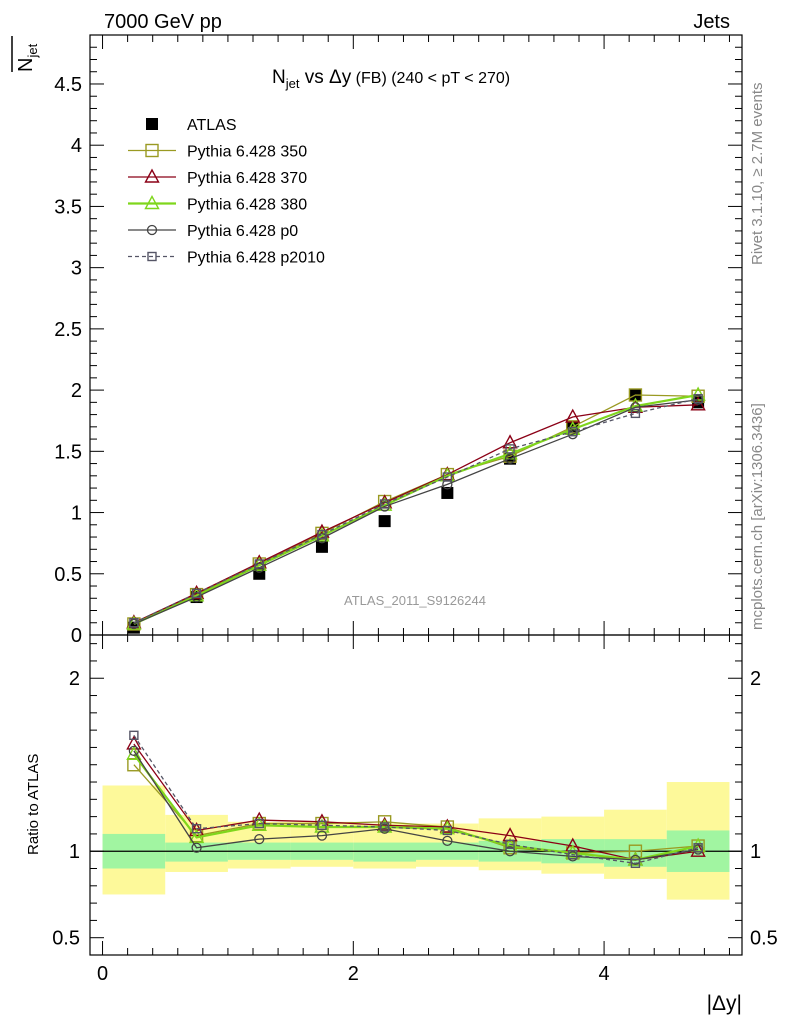 This screenshot has width=786, height=1024. What do you see at coordinates (68, 452) in the screenshot?
I see `y-tick-label: 1.5` at bounding box center [68, 452].